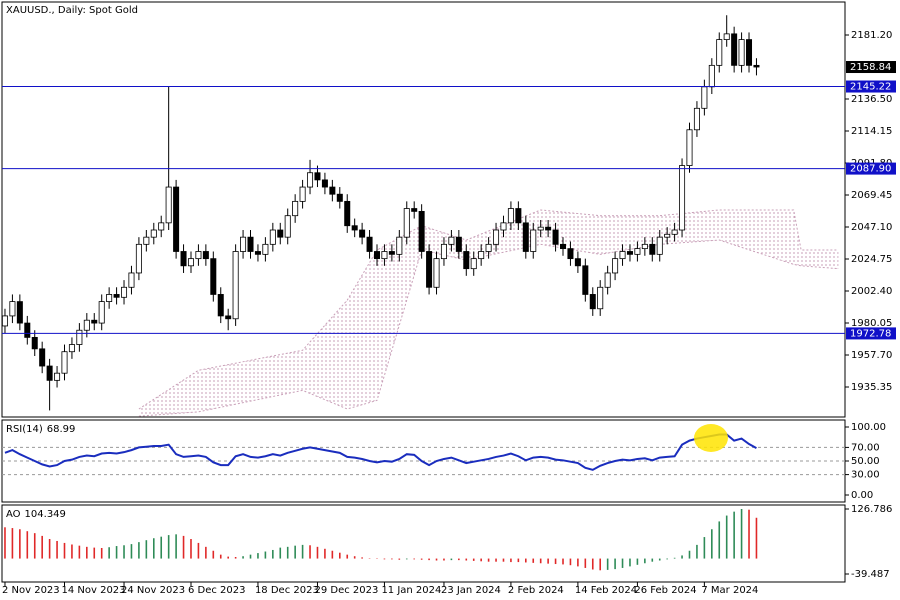  Describe the element at coordinates (471, 590) in the screenshot. I see `x-tick-label: 23 Jan 2024` at that location.